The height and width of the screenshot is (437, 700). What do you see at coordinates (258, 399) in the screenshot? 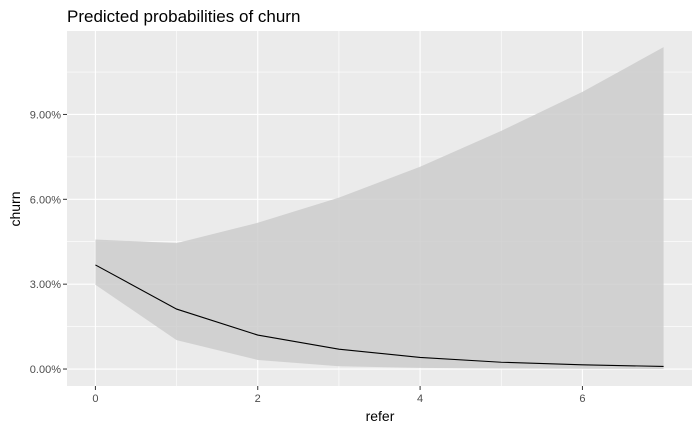
I see `x-tick-label: 2` at bounding box center [258, 399].